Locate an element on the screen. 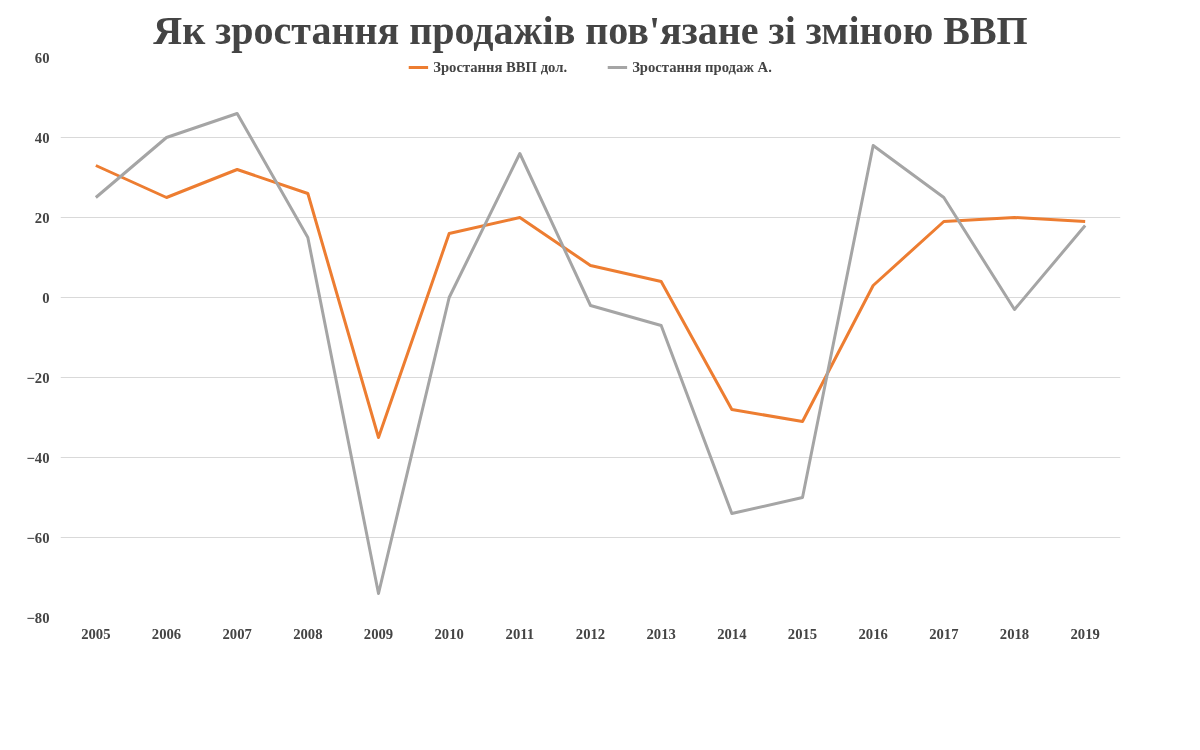  x-tick-label: 2011 is located at coordinates (520, 633).